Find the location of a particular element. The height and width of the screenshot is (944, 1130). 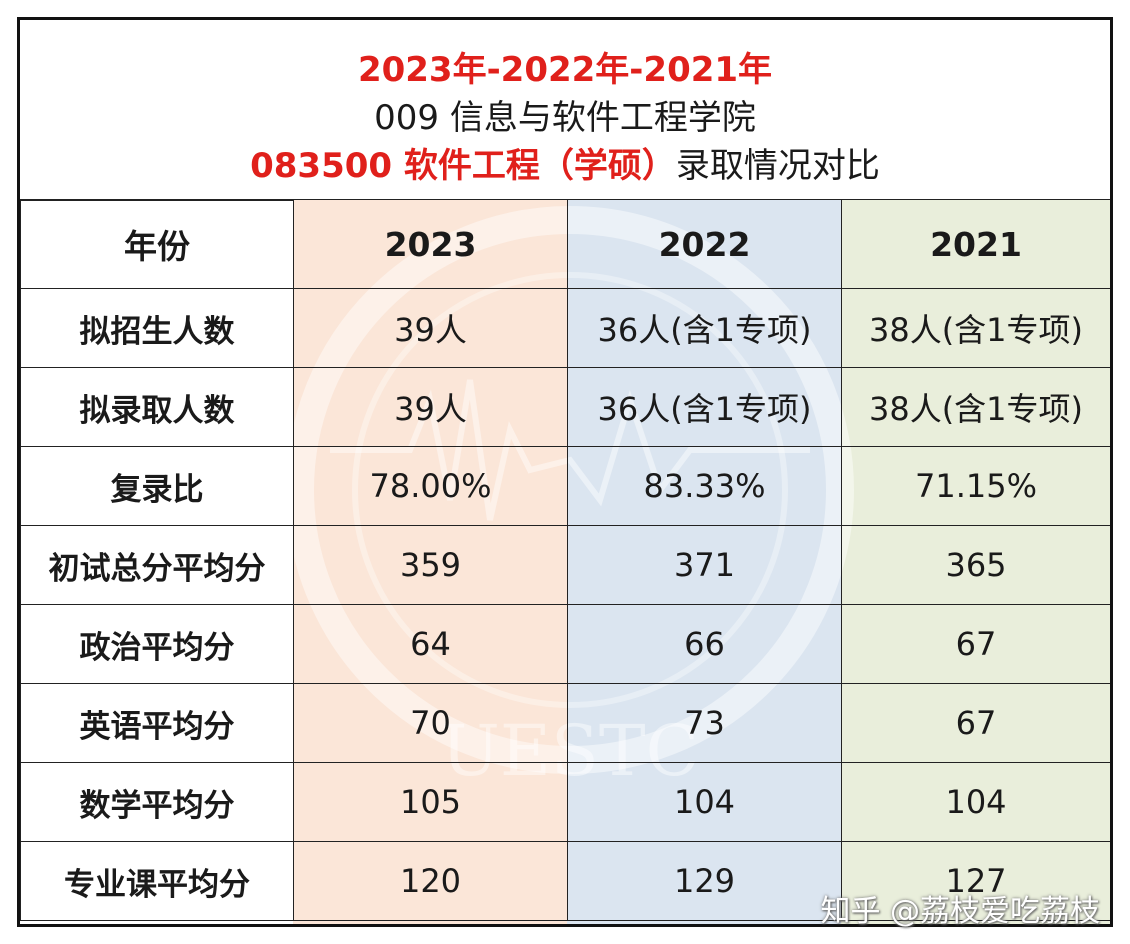

title-school: 009 信息与软件工程学院 is located at coordinates (565, 118).